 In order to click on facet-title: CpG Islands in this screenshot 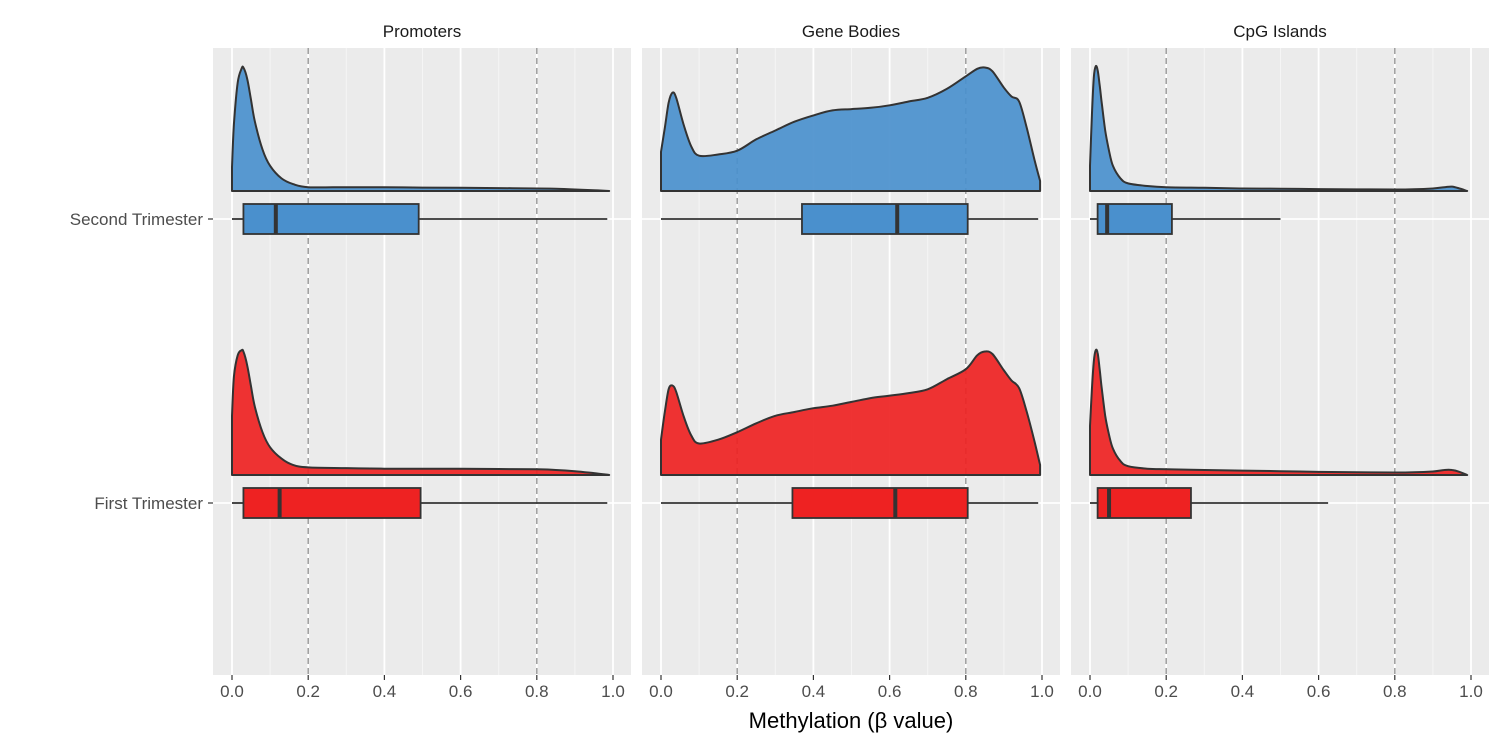, I will do `click(1280, 31)`.